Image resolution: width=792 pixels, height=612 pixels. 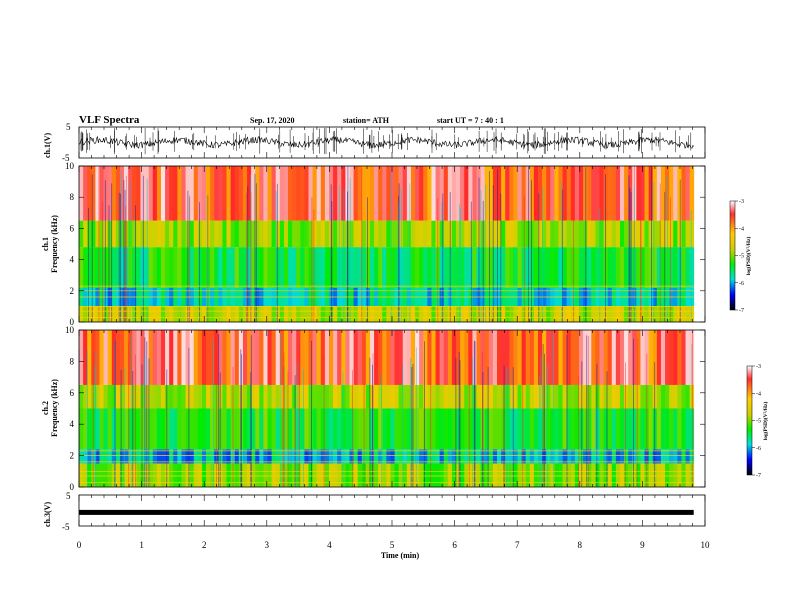 I want to click on time-tick-label: 2, so click(x=204, y=545).